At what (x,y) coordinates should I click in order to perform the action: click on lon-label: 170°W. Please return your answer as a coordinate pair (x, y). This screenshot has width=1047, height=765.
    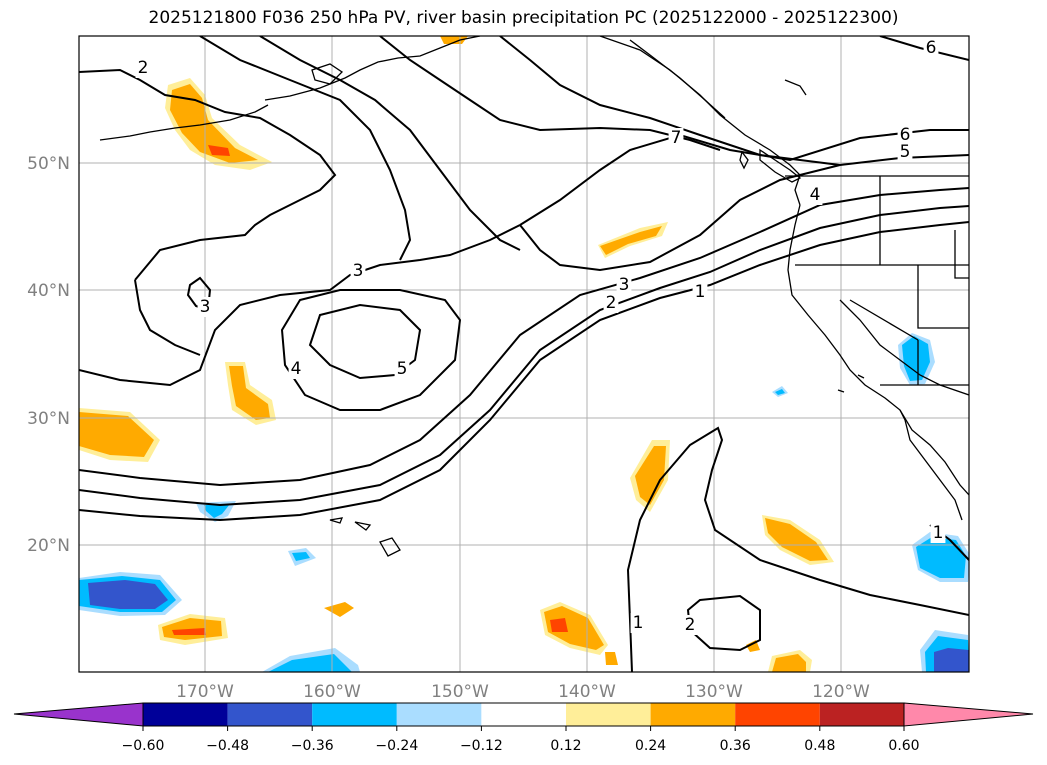
    Looking at the image, I should click on (205, 692).